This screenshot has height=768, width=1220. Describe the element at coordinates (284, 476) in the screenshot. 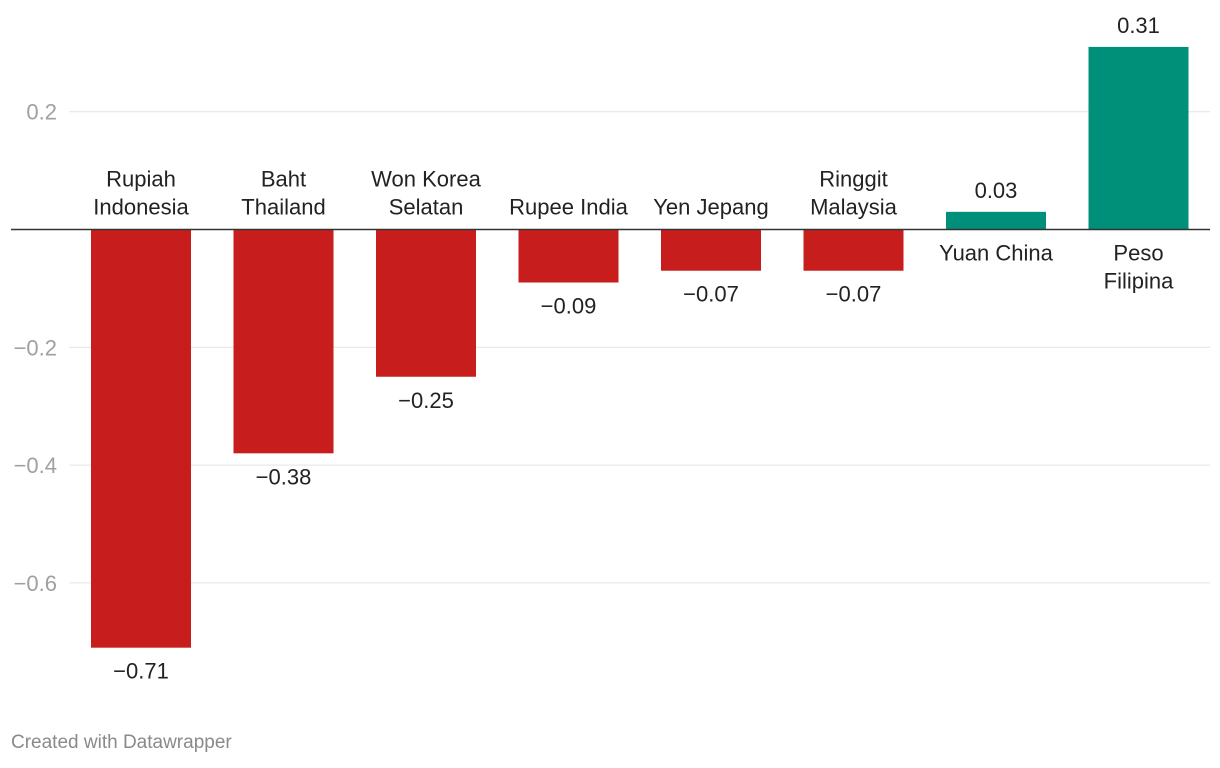

I see `value-label: −0.38` at that location.